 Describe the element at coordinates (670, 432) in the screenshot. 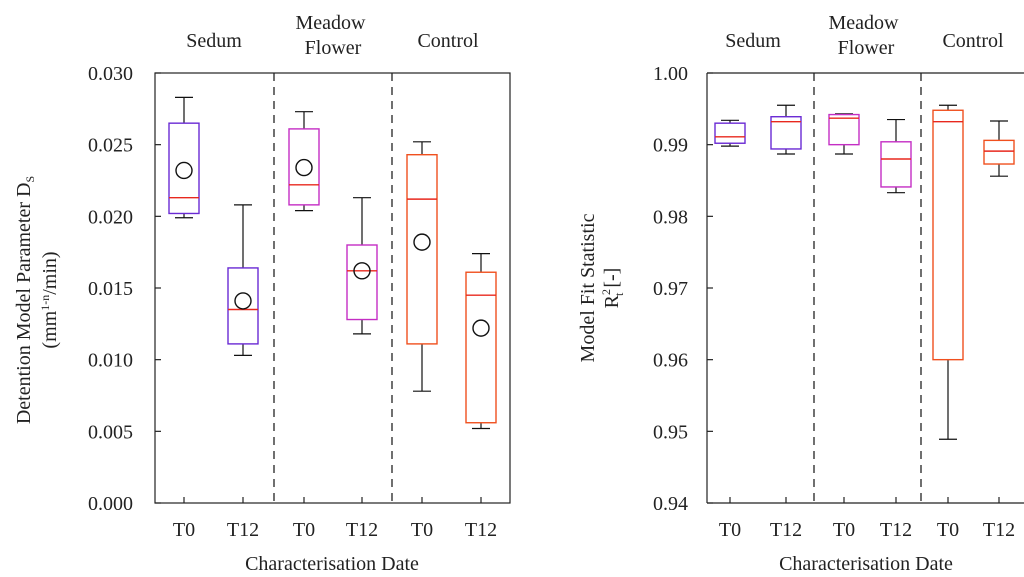

I see `y-tick-label: 0.95` at that location.